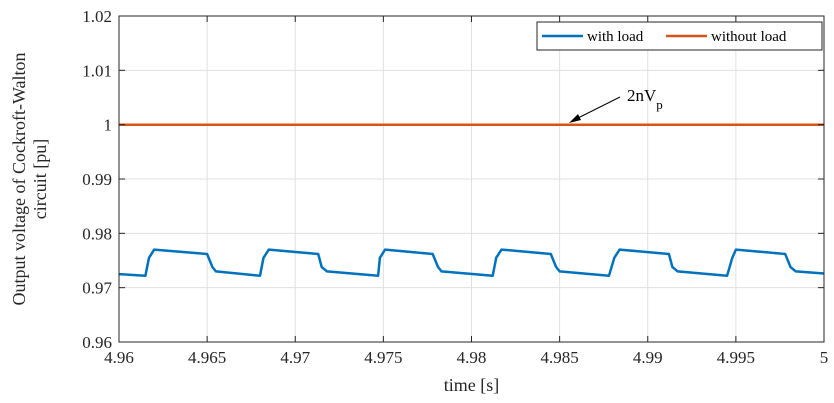 This screenshot has height=403, width=834. I want to click on legend-label-without-load: without load, so click(749, 37).